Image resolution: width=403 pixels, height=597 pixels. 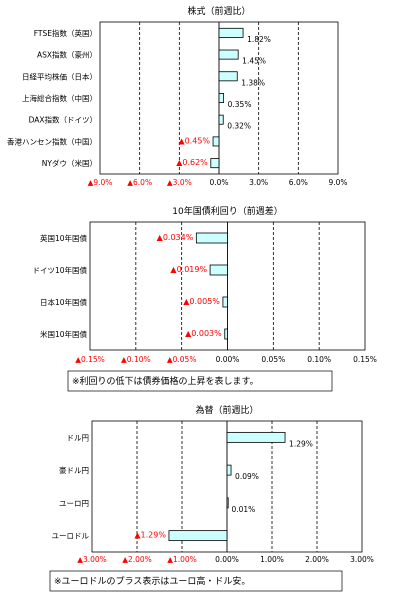 I want to click on x-tick-label: ▲1.00%, so click(x=182, y=559).